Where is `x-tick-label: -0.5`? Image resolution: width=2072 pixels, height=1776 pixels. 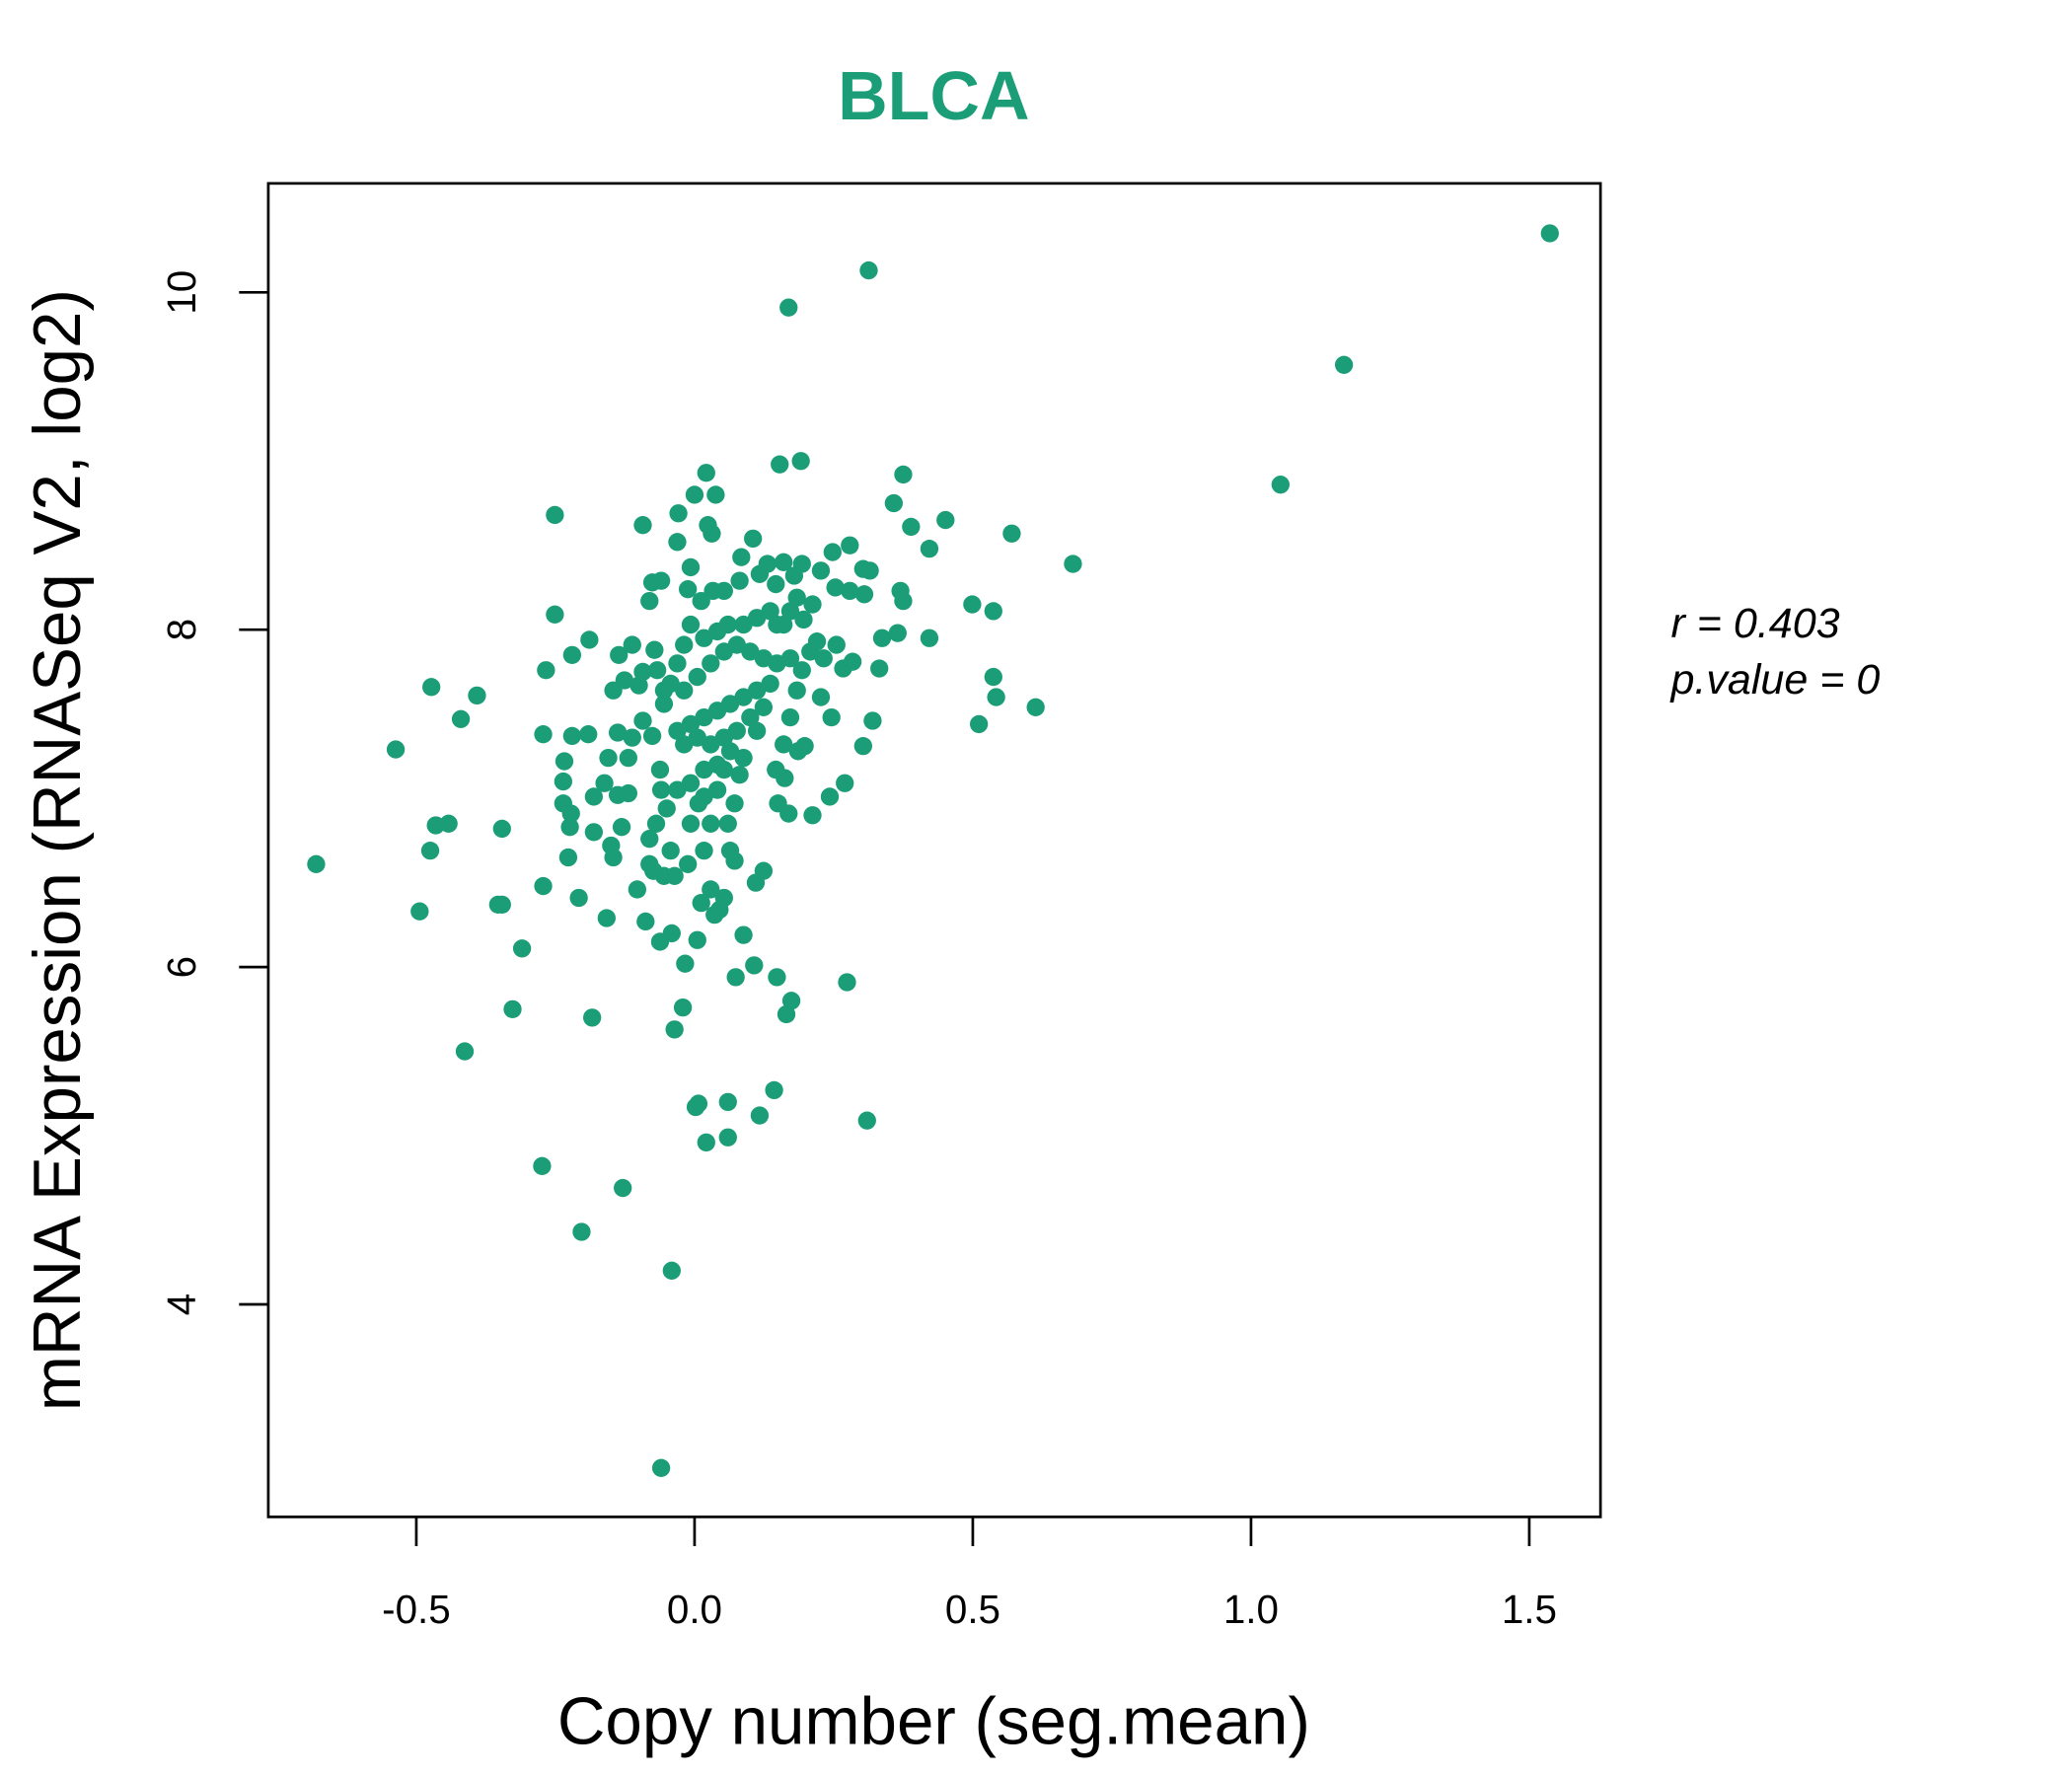
x-tick-label: -0.5 is located at coordinates (416, 1610).